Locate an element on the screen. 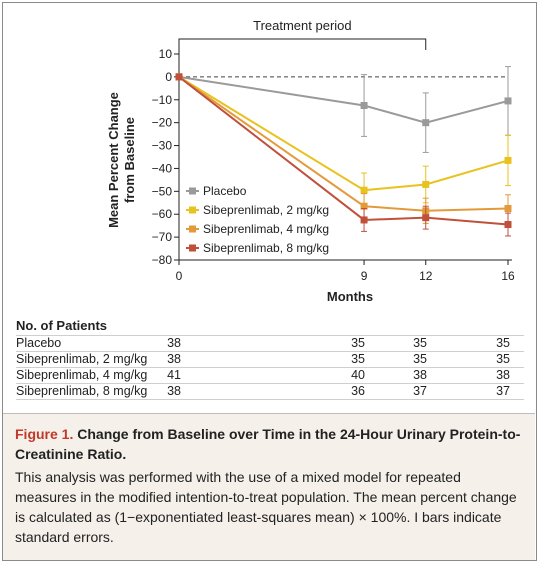 The width and height of the screenshot is (541, 565). patients-count: 41 is located at coordinates (174, 375).